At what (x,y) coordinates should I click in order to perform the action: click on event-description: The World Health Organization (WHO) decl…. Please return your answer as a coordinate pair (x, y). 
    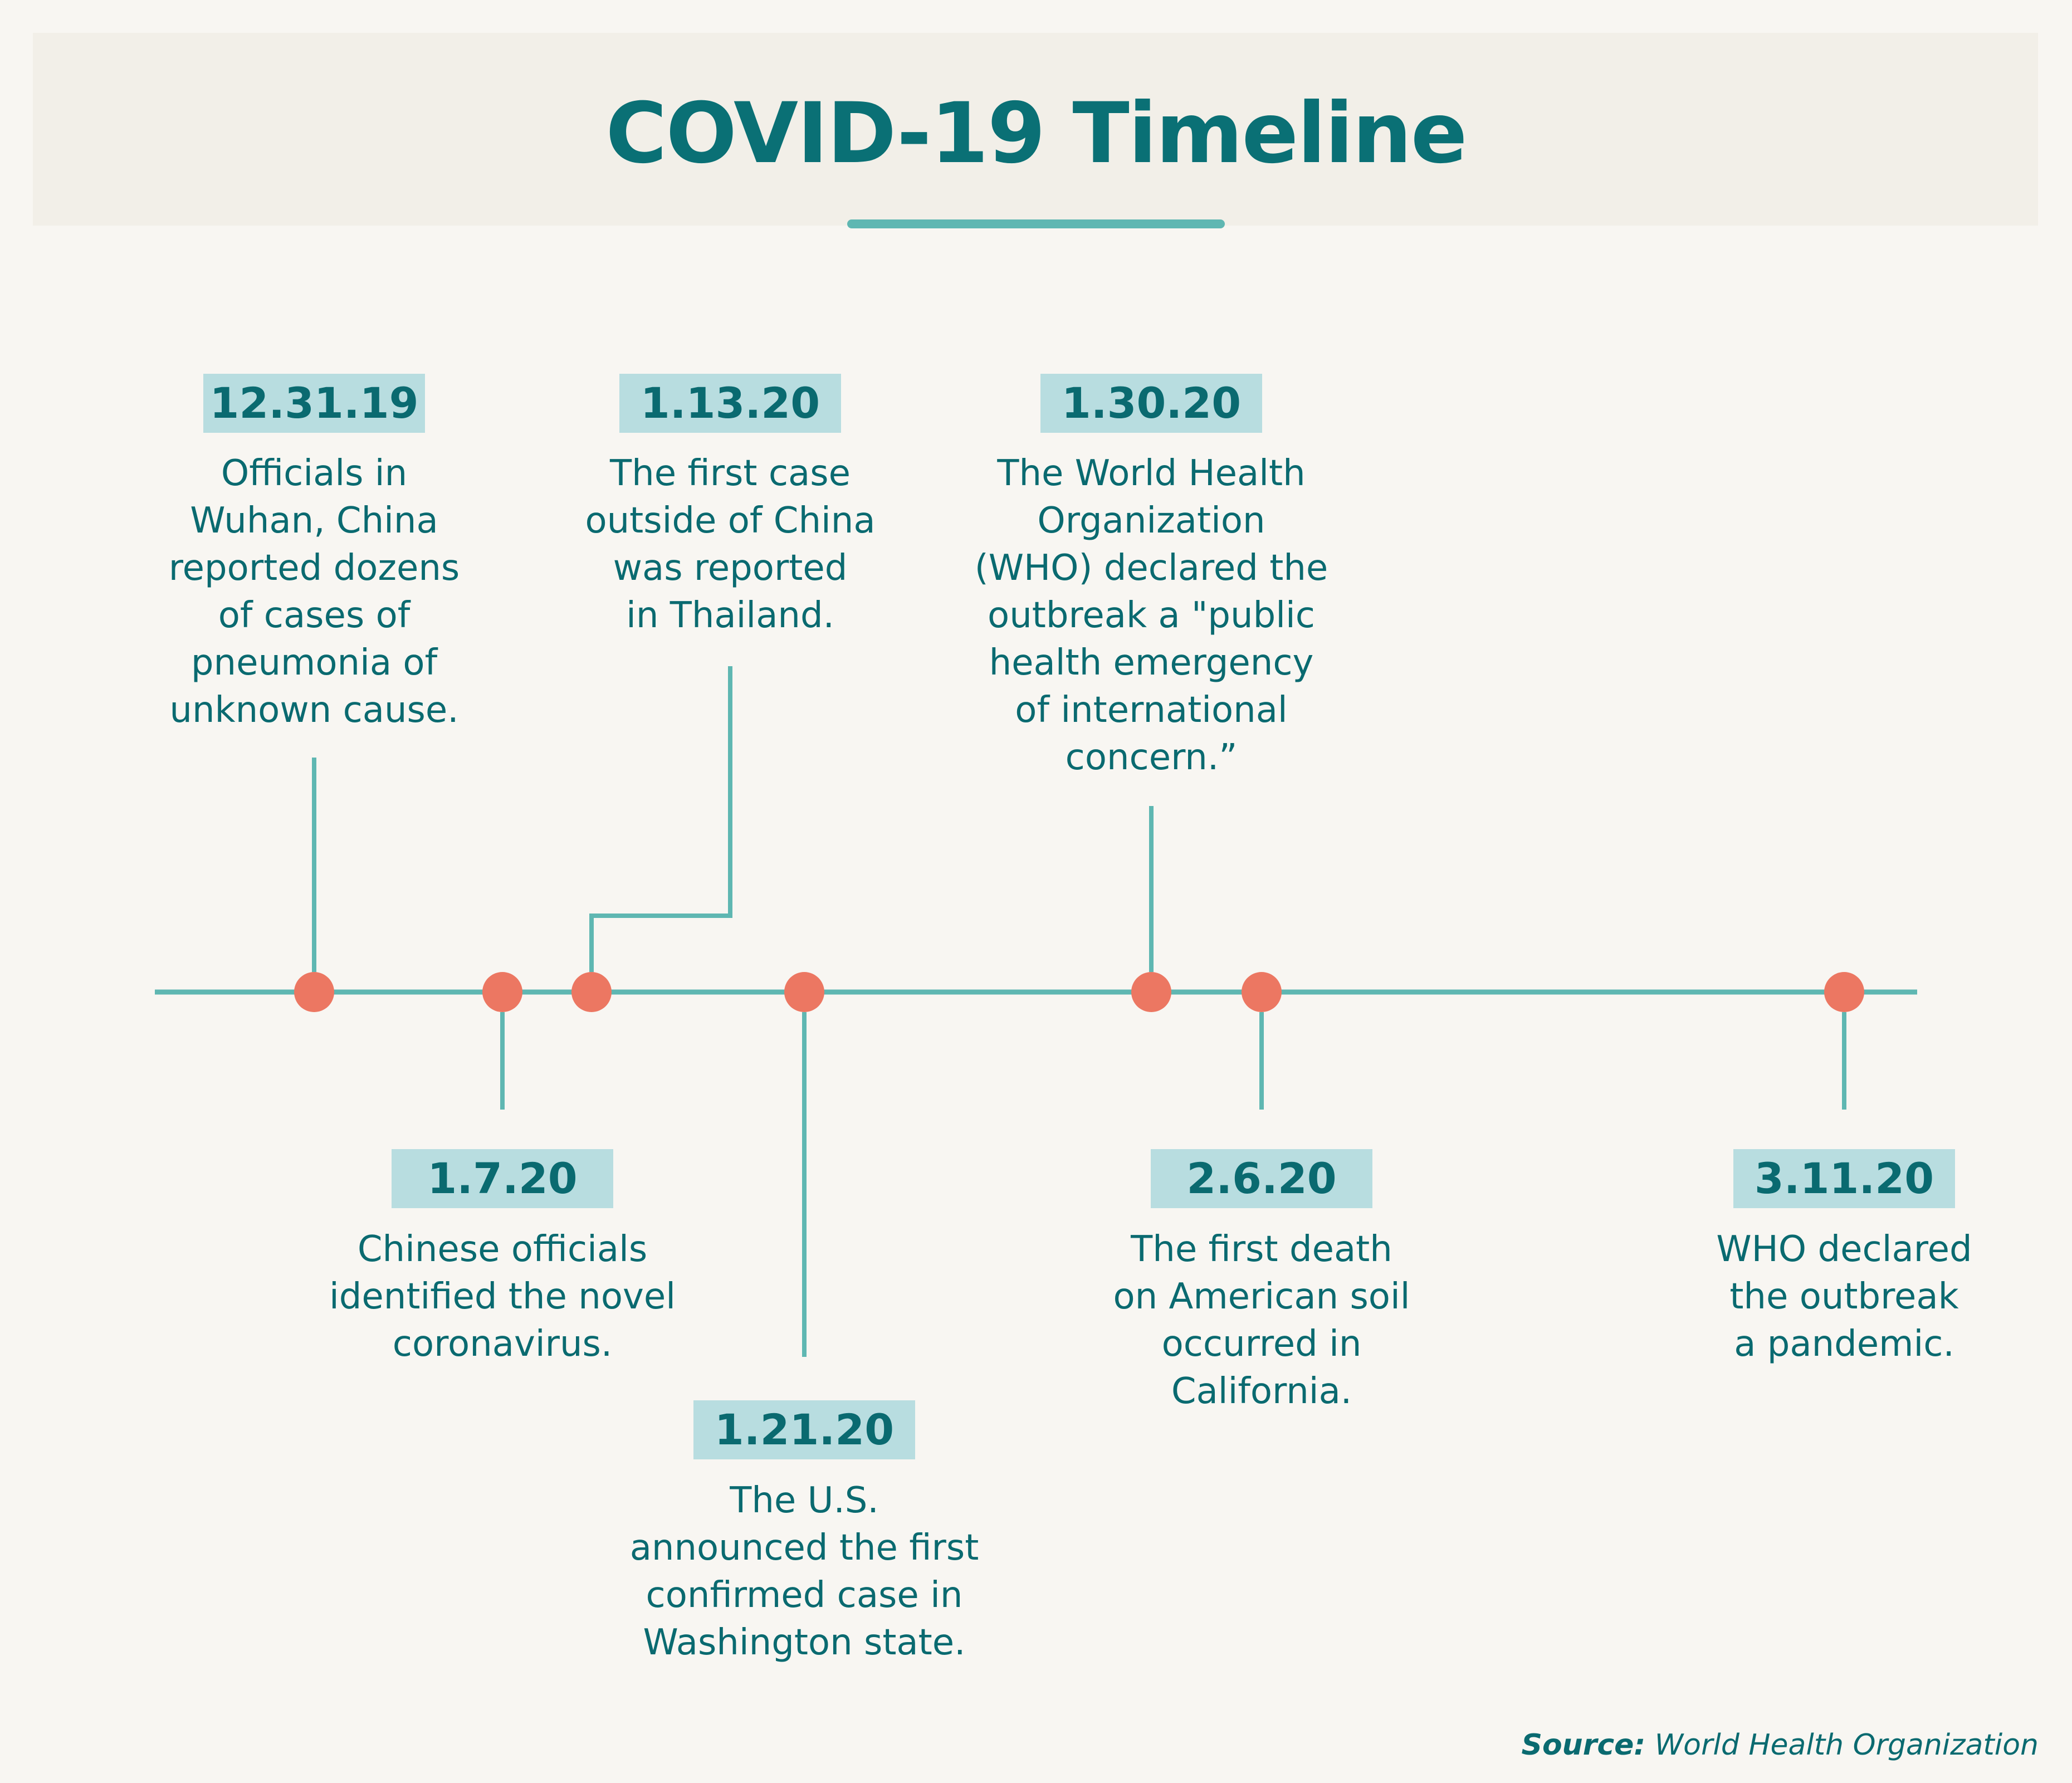
    Looking at the image, I should click on (1151, 615).